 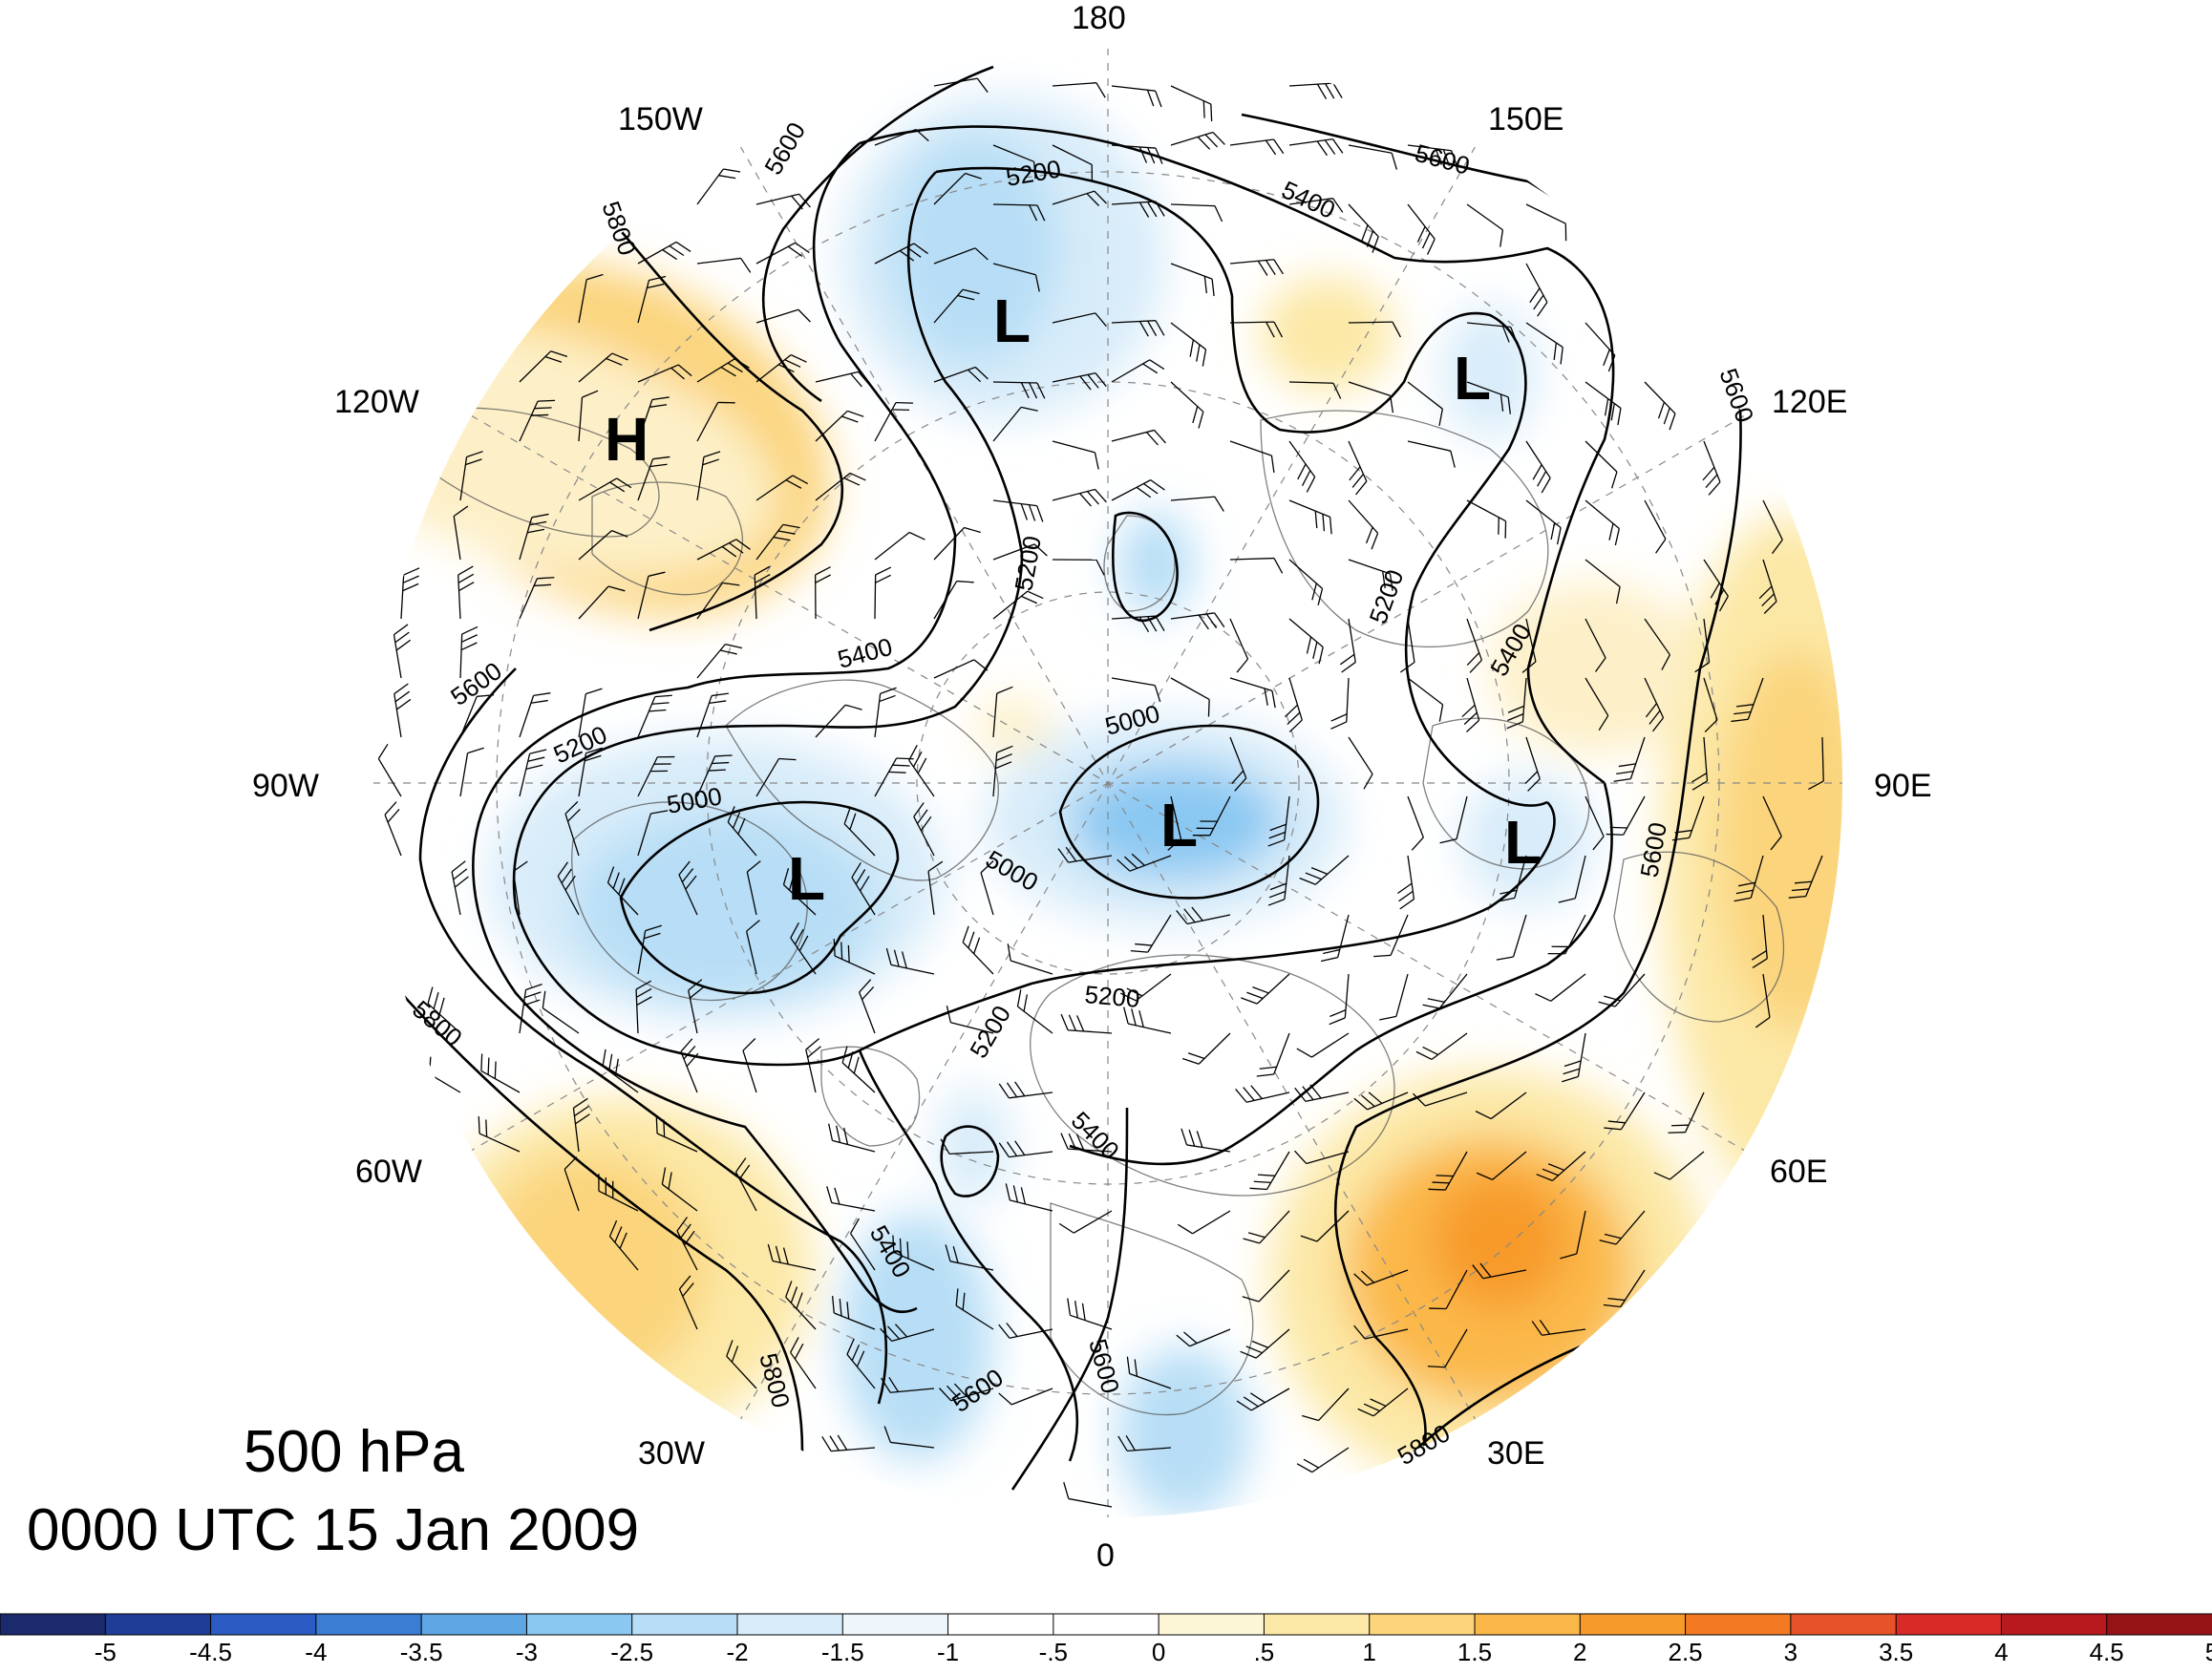 What do you see at coordinates (354, 1452) in the screenshot?
I see `title-level: 500 hPa` at bounding box center [354, 1452].